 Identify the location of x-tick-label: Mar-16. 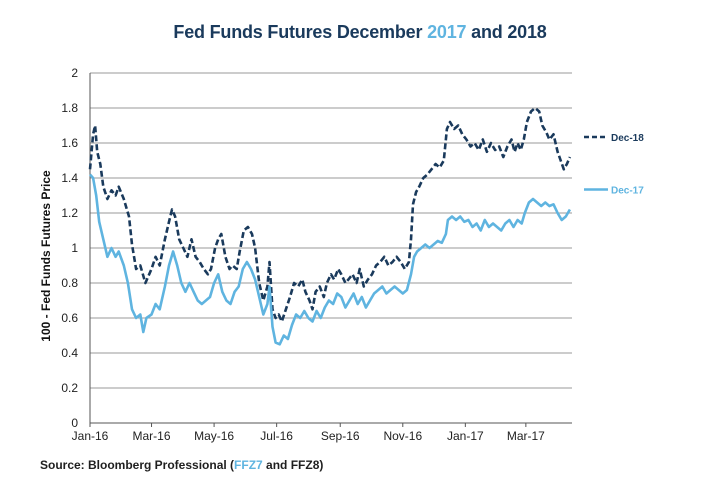
(152, 436).